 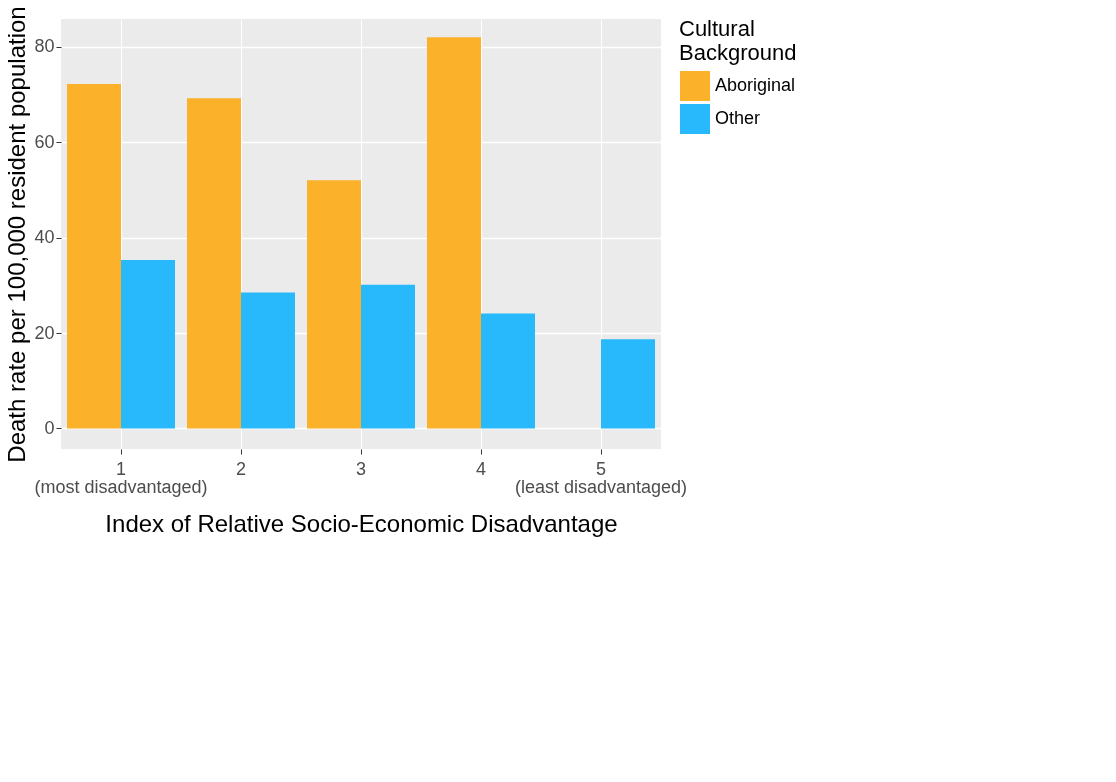 I want to click on legend-label: Aboriginal, so click(x=755, y=85).